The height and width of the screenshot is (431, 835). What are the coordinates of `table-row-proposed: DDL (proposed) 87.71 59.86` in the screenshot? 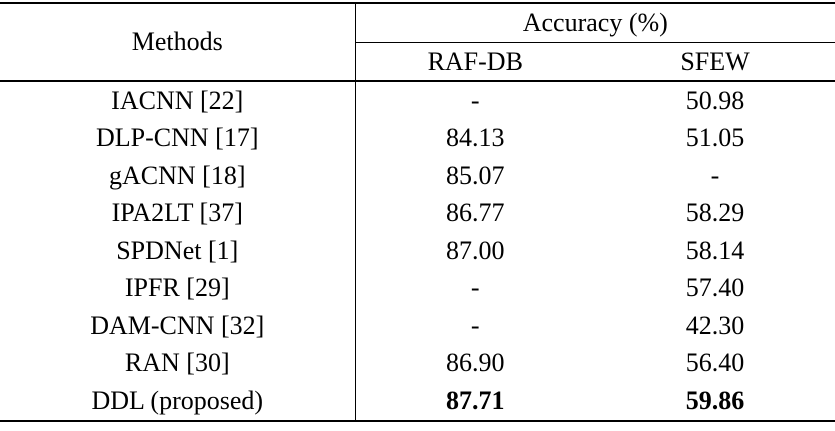 It's located at (417, 401).